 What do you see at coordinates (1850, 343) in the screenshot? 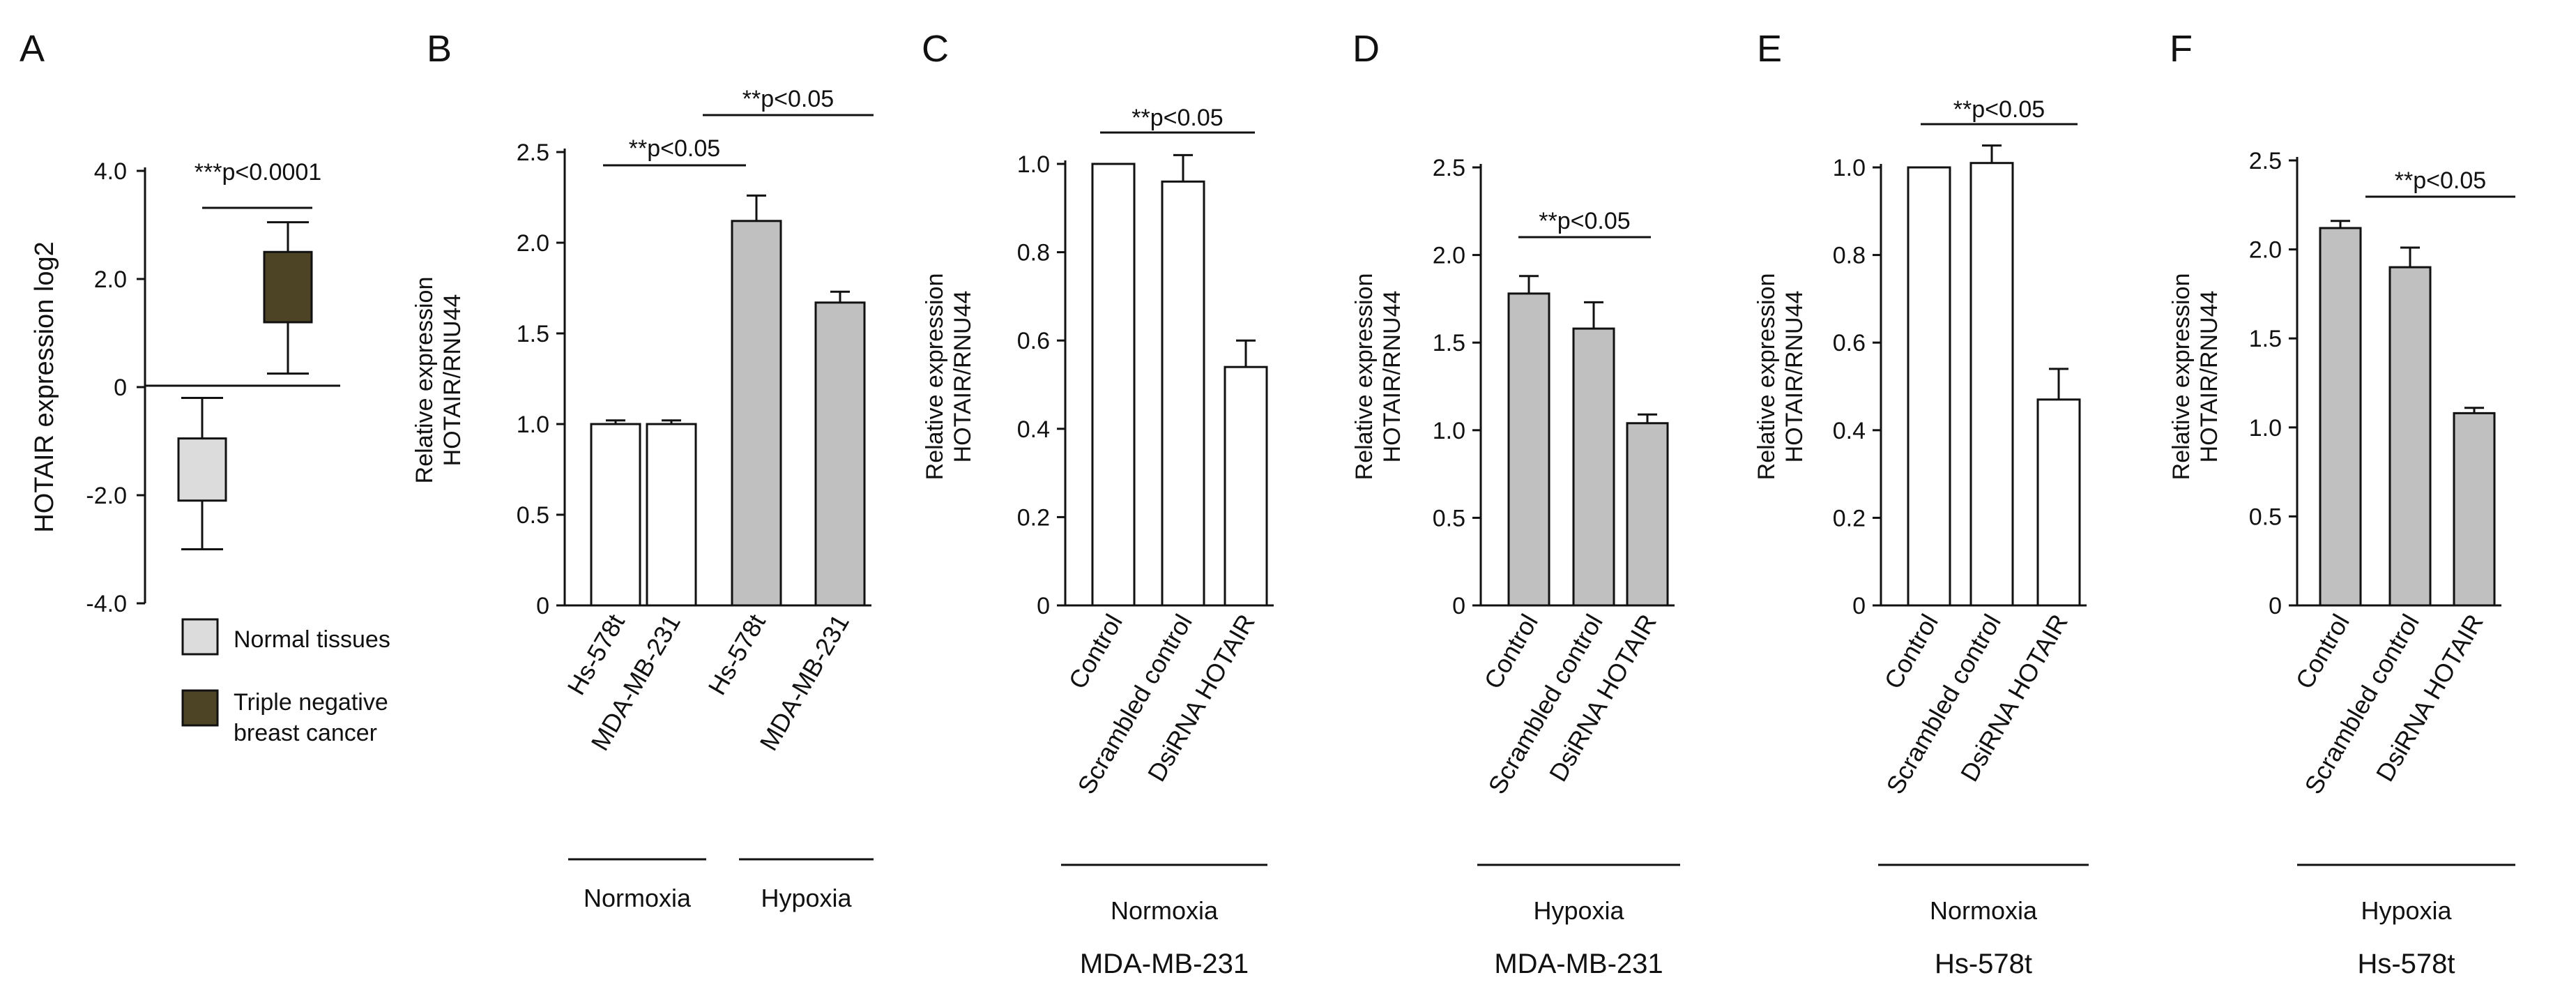
I see `panel-e-y-tick-label: 0.6` at bounding box center [1850, 343].